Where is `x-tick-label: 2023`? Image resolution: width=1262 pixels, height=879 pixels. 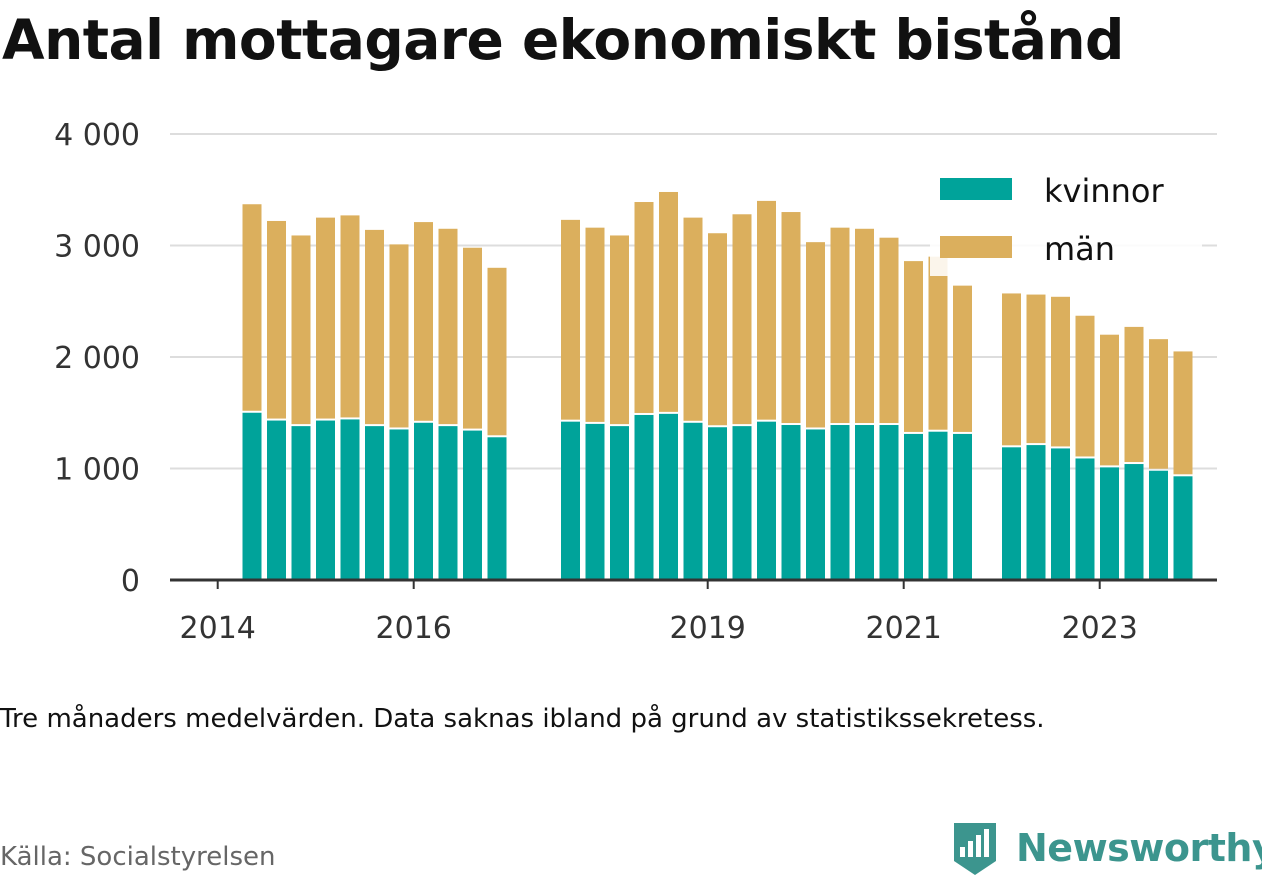 x-tick-label: 2023 is located at coordinates (1100, 628).